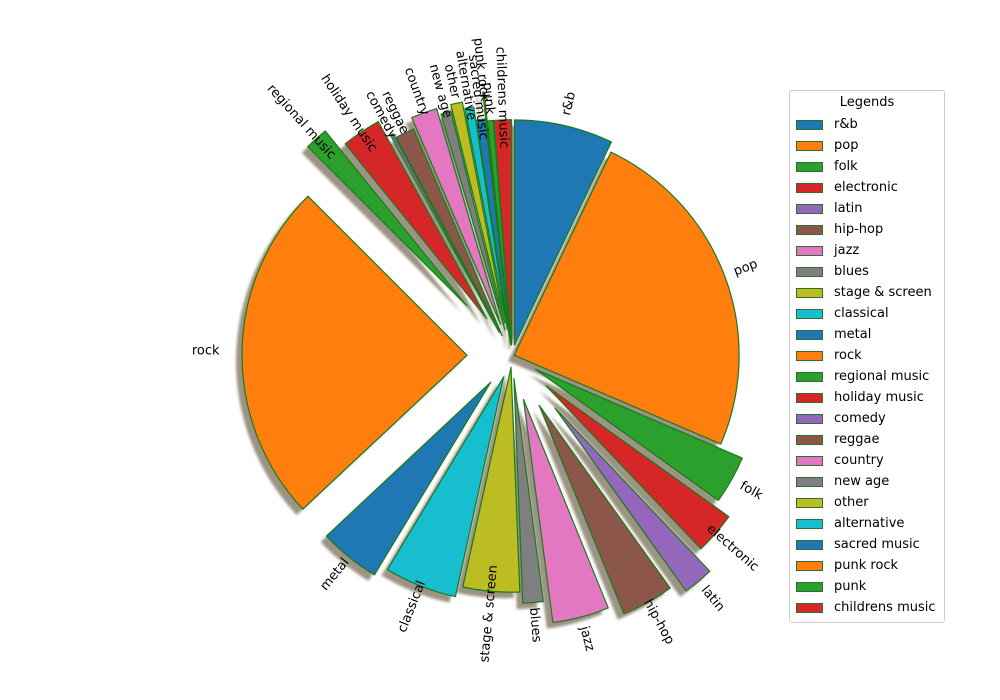 Image resolution: width=1000 pixels, height=700 pixels. I want to click on legend-label: blues, so click(851, 271).